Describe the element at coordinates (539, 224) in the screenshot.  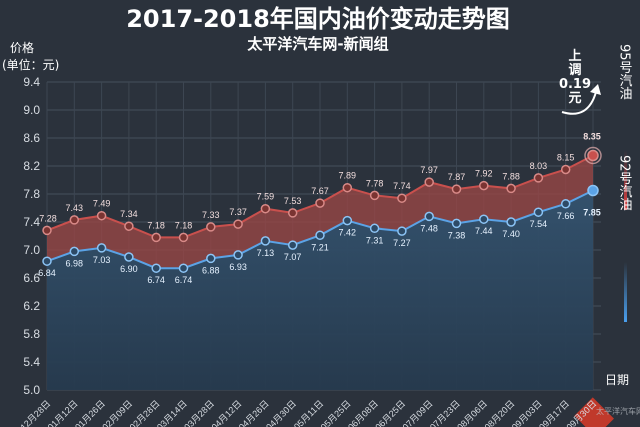
I see `data-label-92: 7.54` at that location.